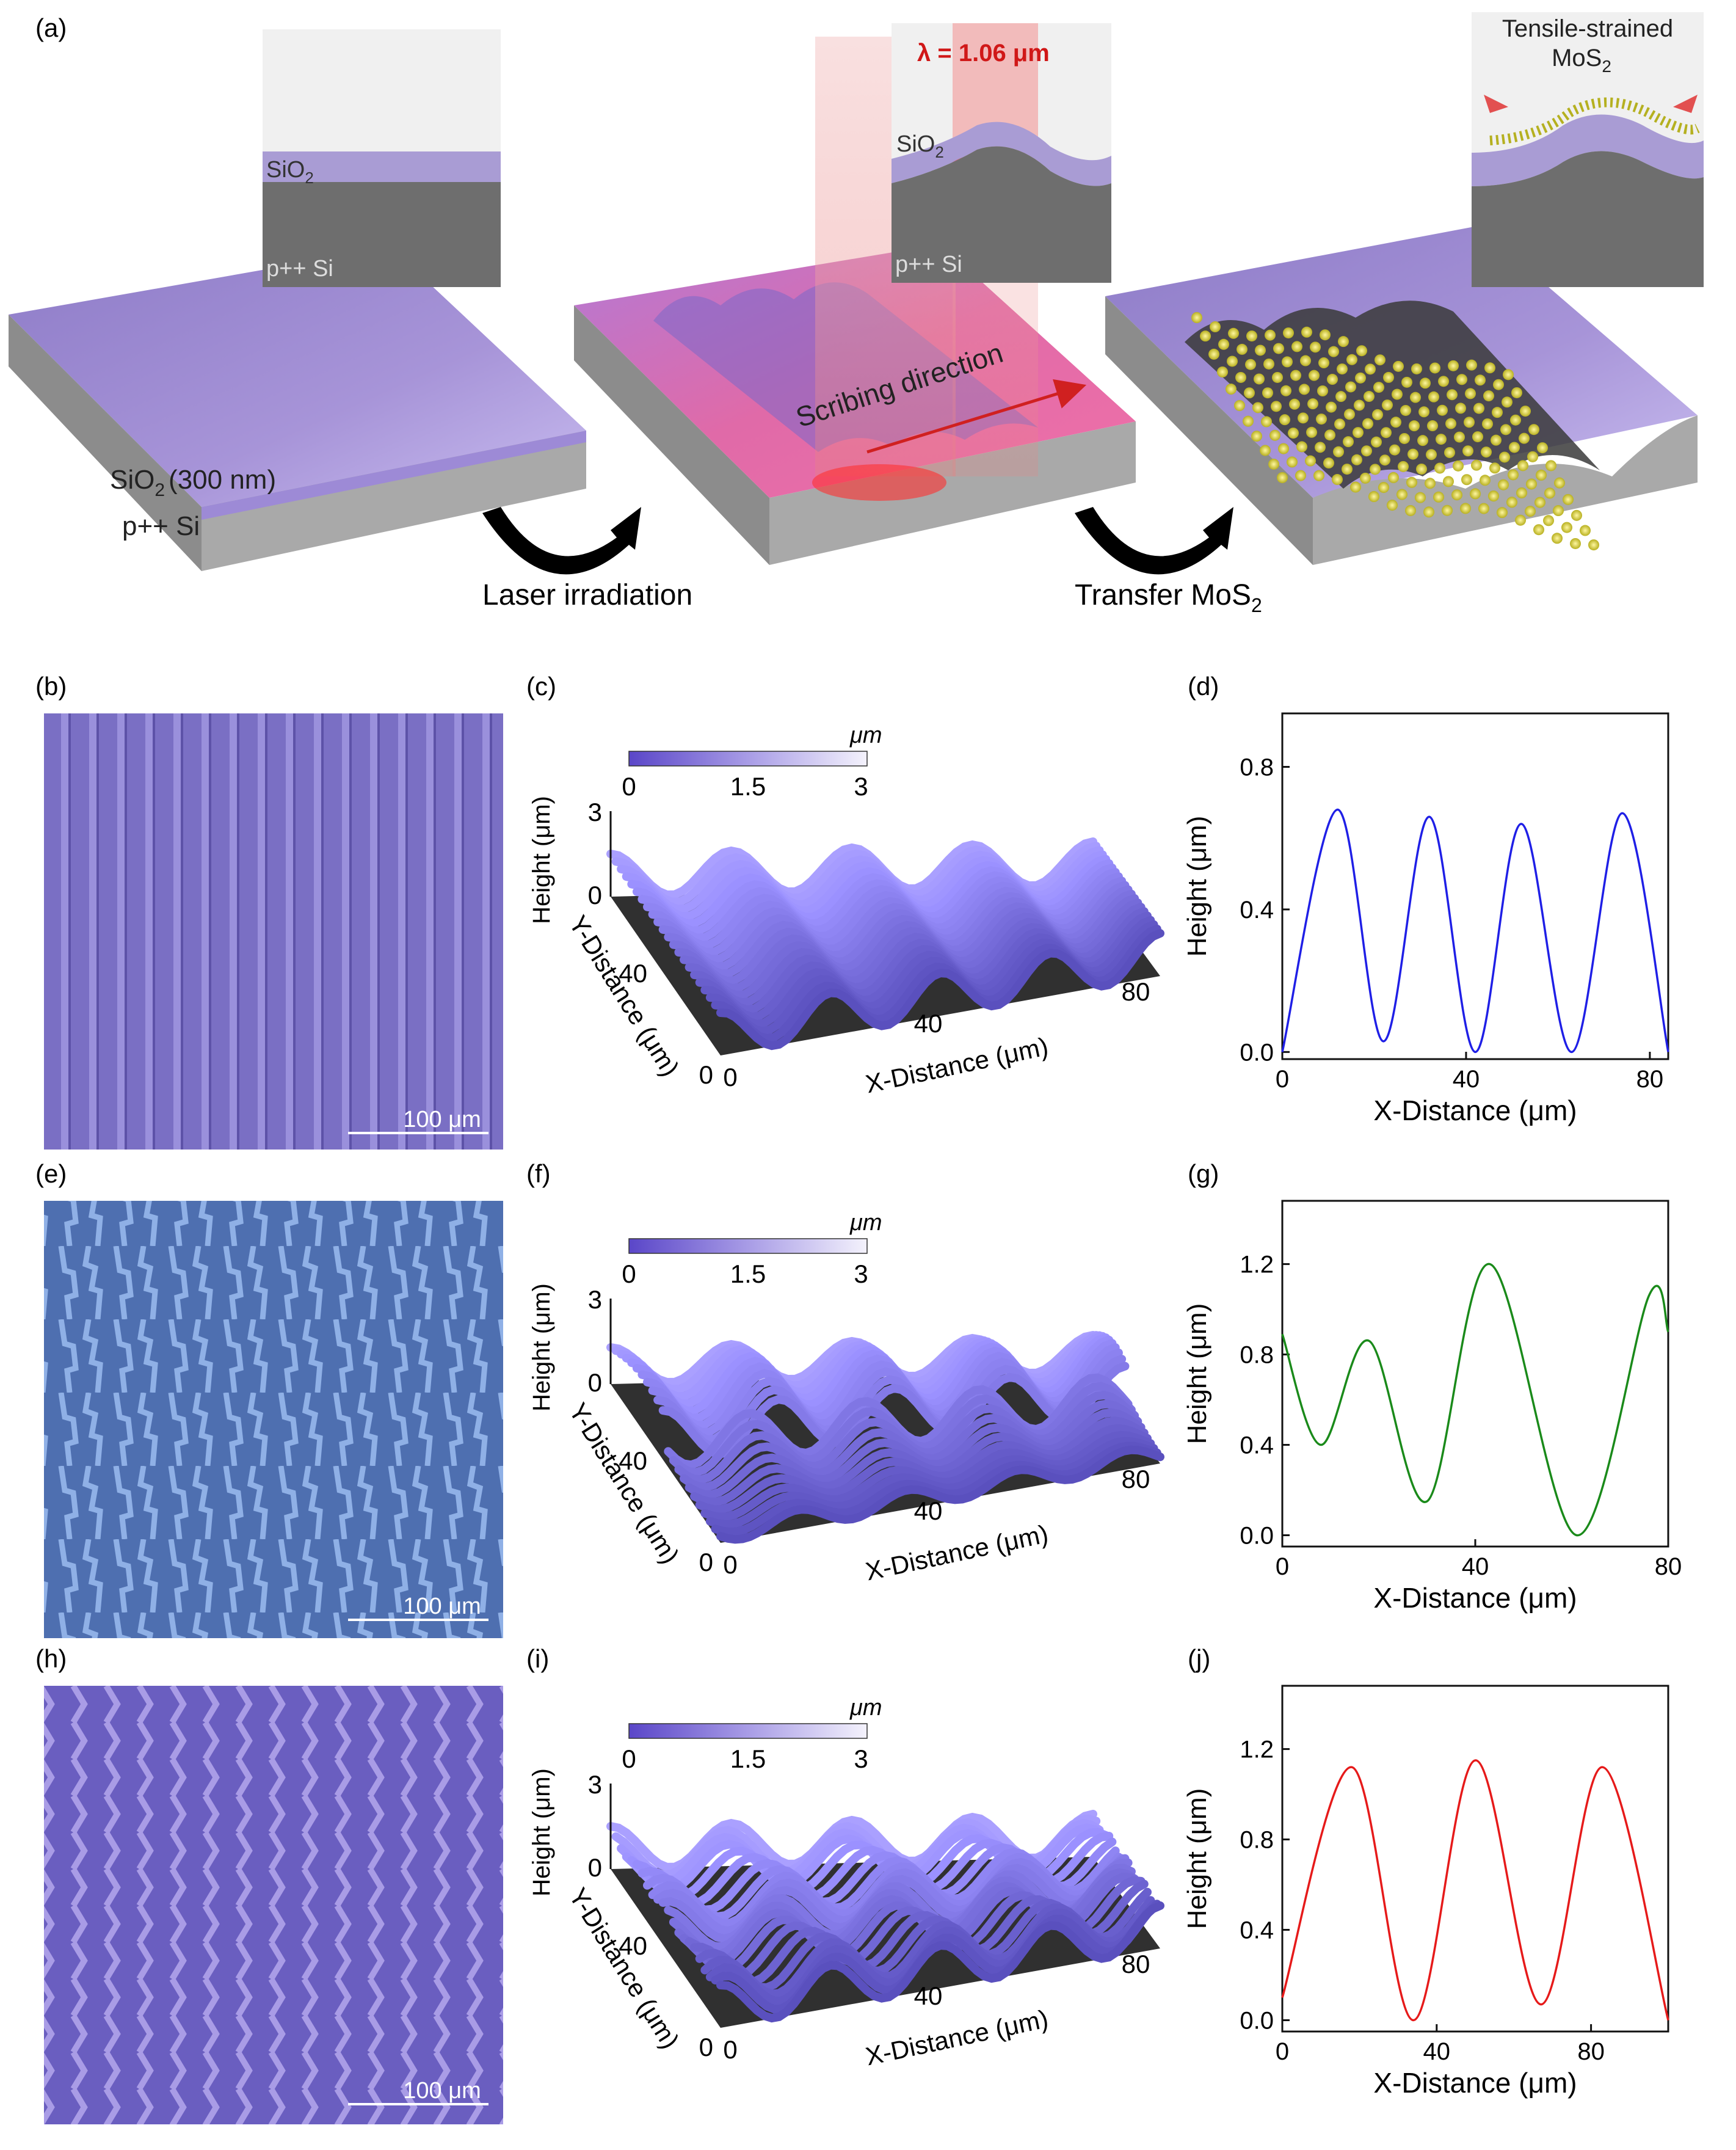  I want to click on inset2-si-label: p++ Si, so click(929, 264).